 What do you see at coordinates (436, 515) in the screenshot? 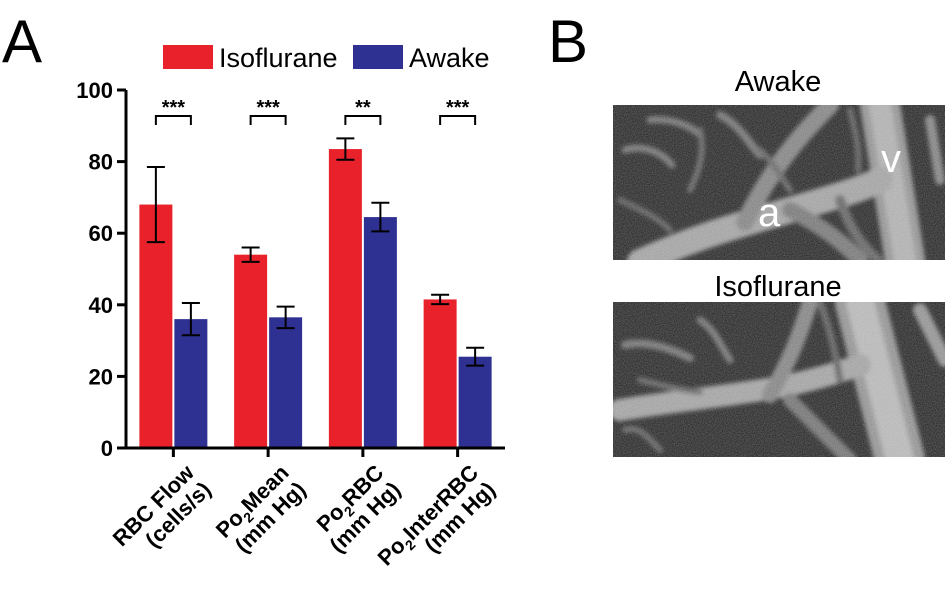
I see `category-label-3: Po2InterRBC(mm Hg)` at bounding box center [436, 515].